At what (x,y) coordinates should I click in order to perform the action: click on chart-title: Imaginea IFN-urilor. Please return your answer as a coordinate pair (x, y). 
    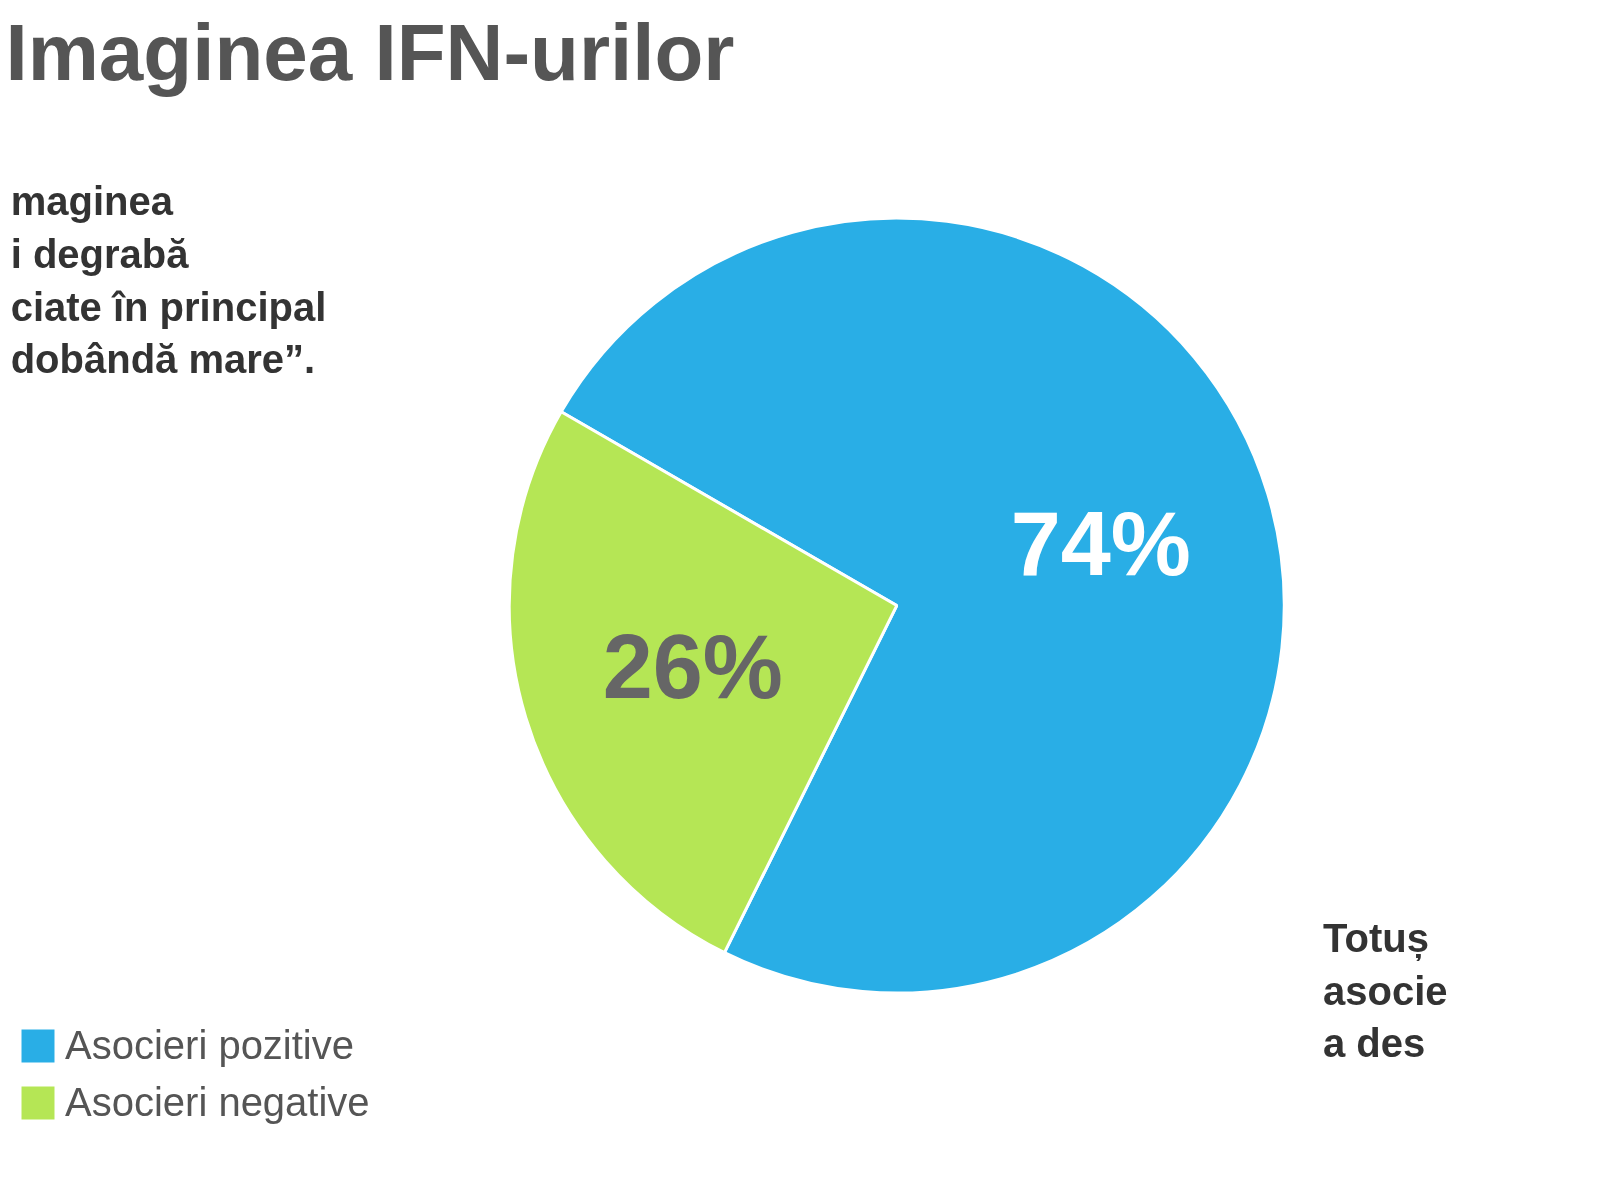
    Looking at the image, I should click on (370, 52).